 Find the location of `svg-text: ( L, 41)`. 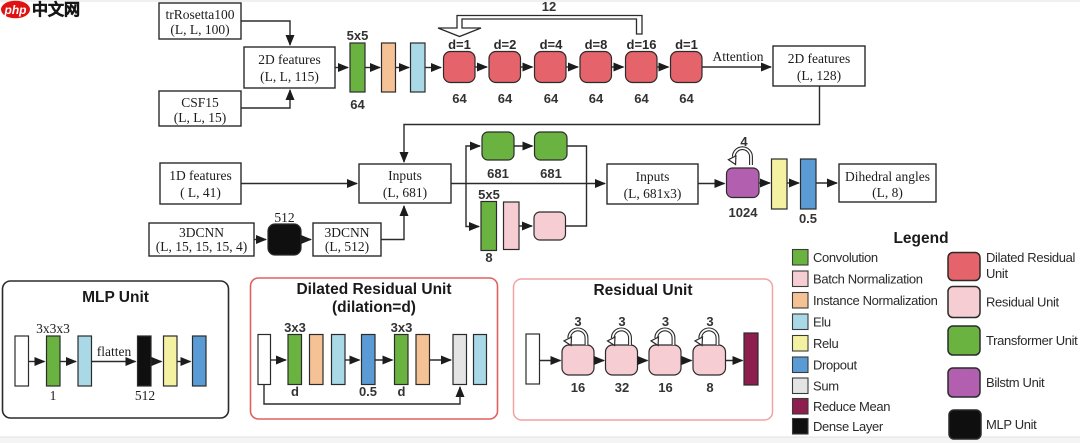

svg-text: ( L, 41) is located at coordinates (200, 192).